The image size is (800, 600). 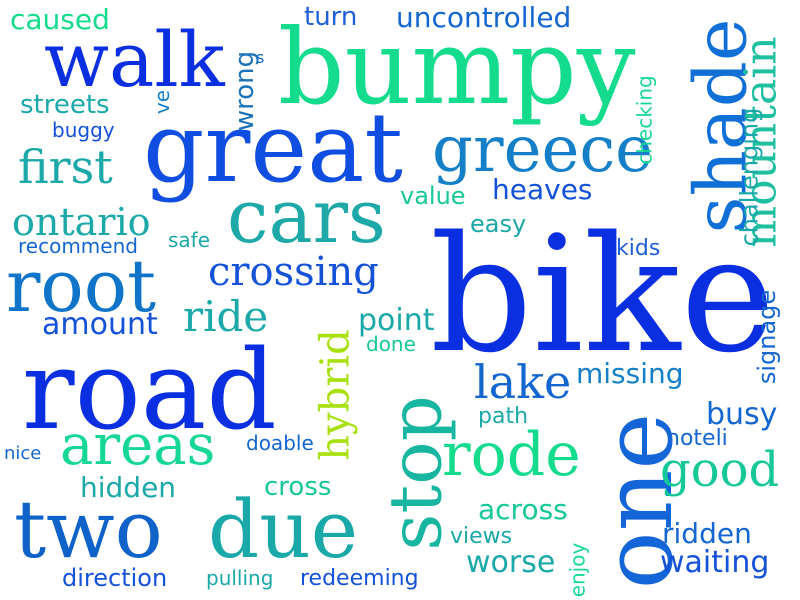 What do you see at coordinates (78, 246) in the screenshot?
I see `word-recommend: recommend` at bounding box center [78, 246].